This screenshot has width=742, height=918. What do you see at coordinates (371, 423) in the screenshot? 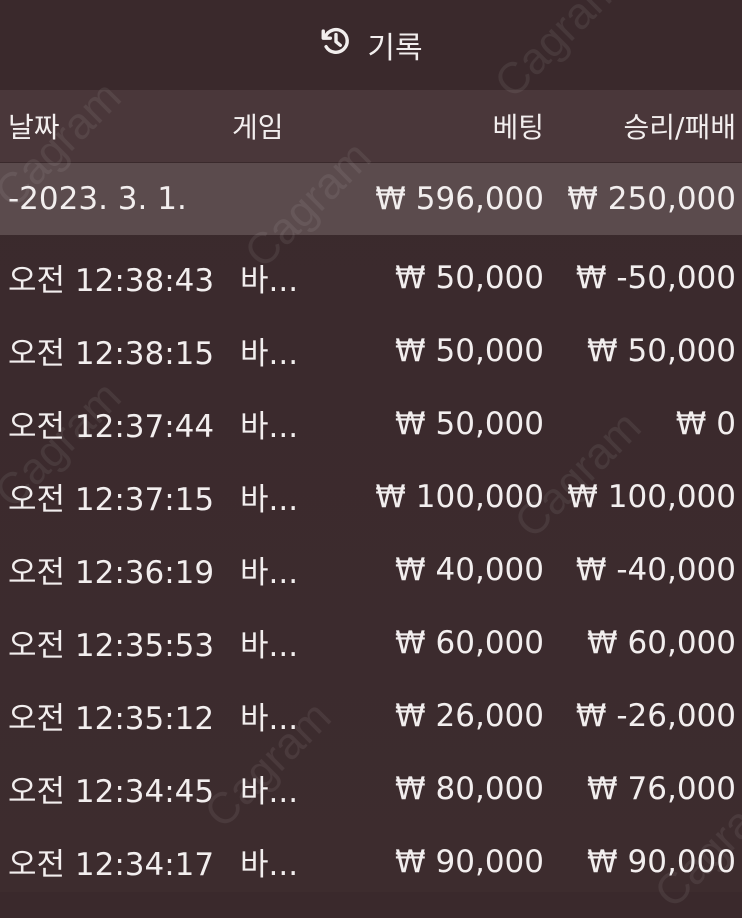
I see `table-row: 오전 12:37:44 바... ₩ 50,000 ₩ 0` at bounding box center [371, 423].